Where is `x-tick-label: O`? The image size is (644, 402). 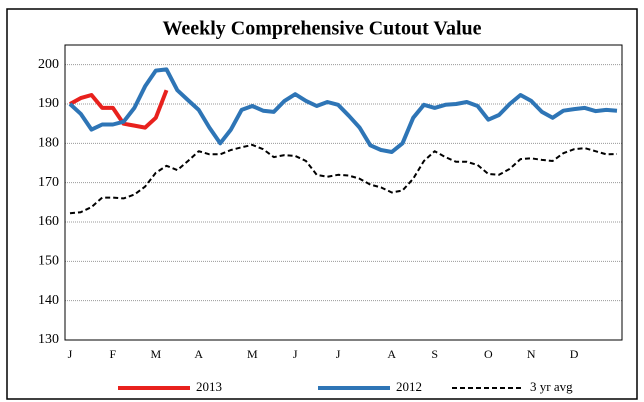 x-tick-label: O is located at coordinates (488, 354).